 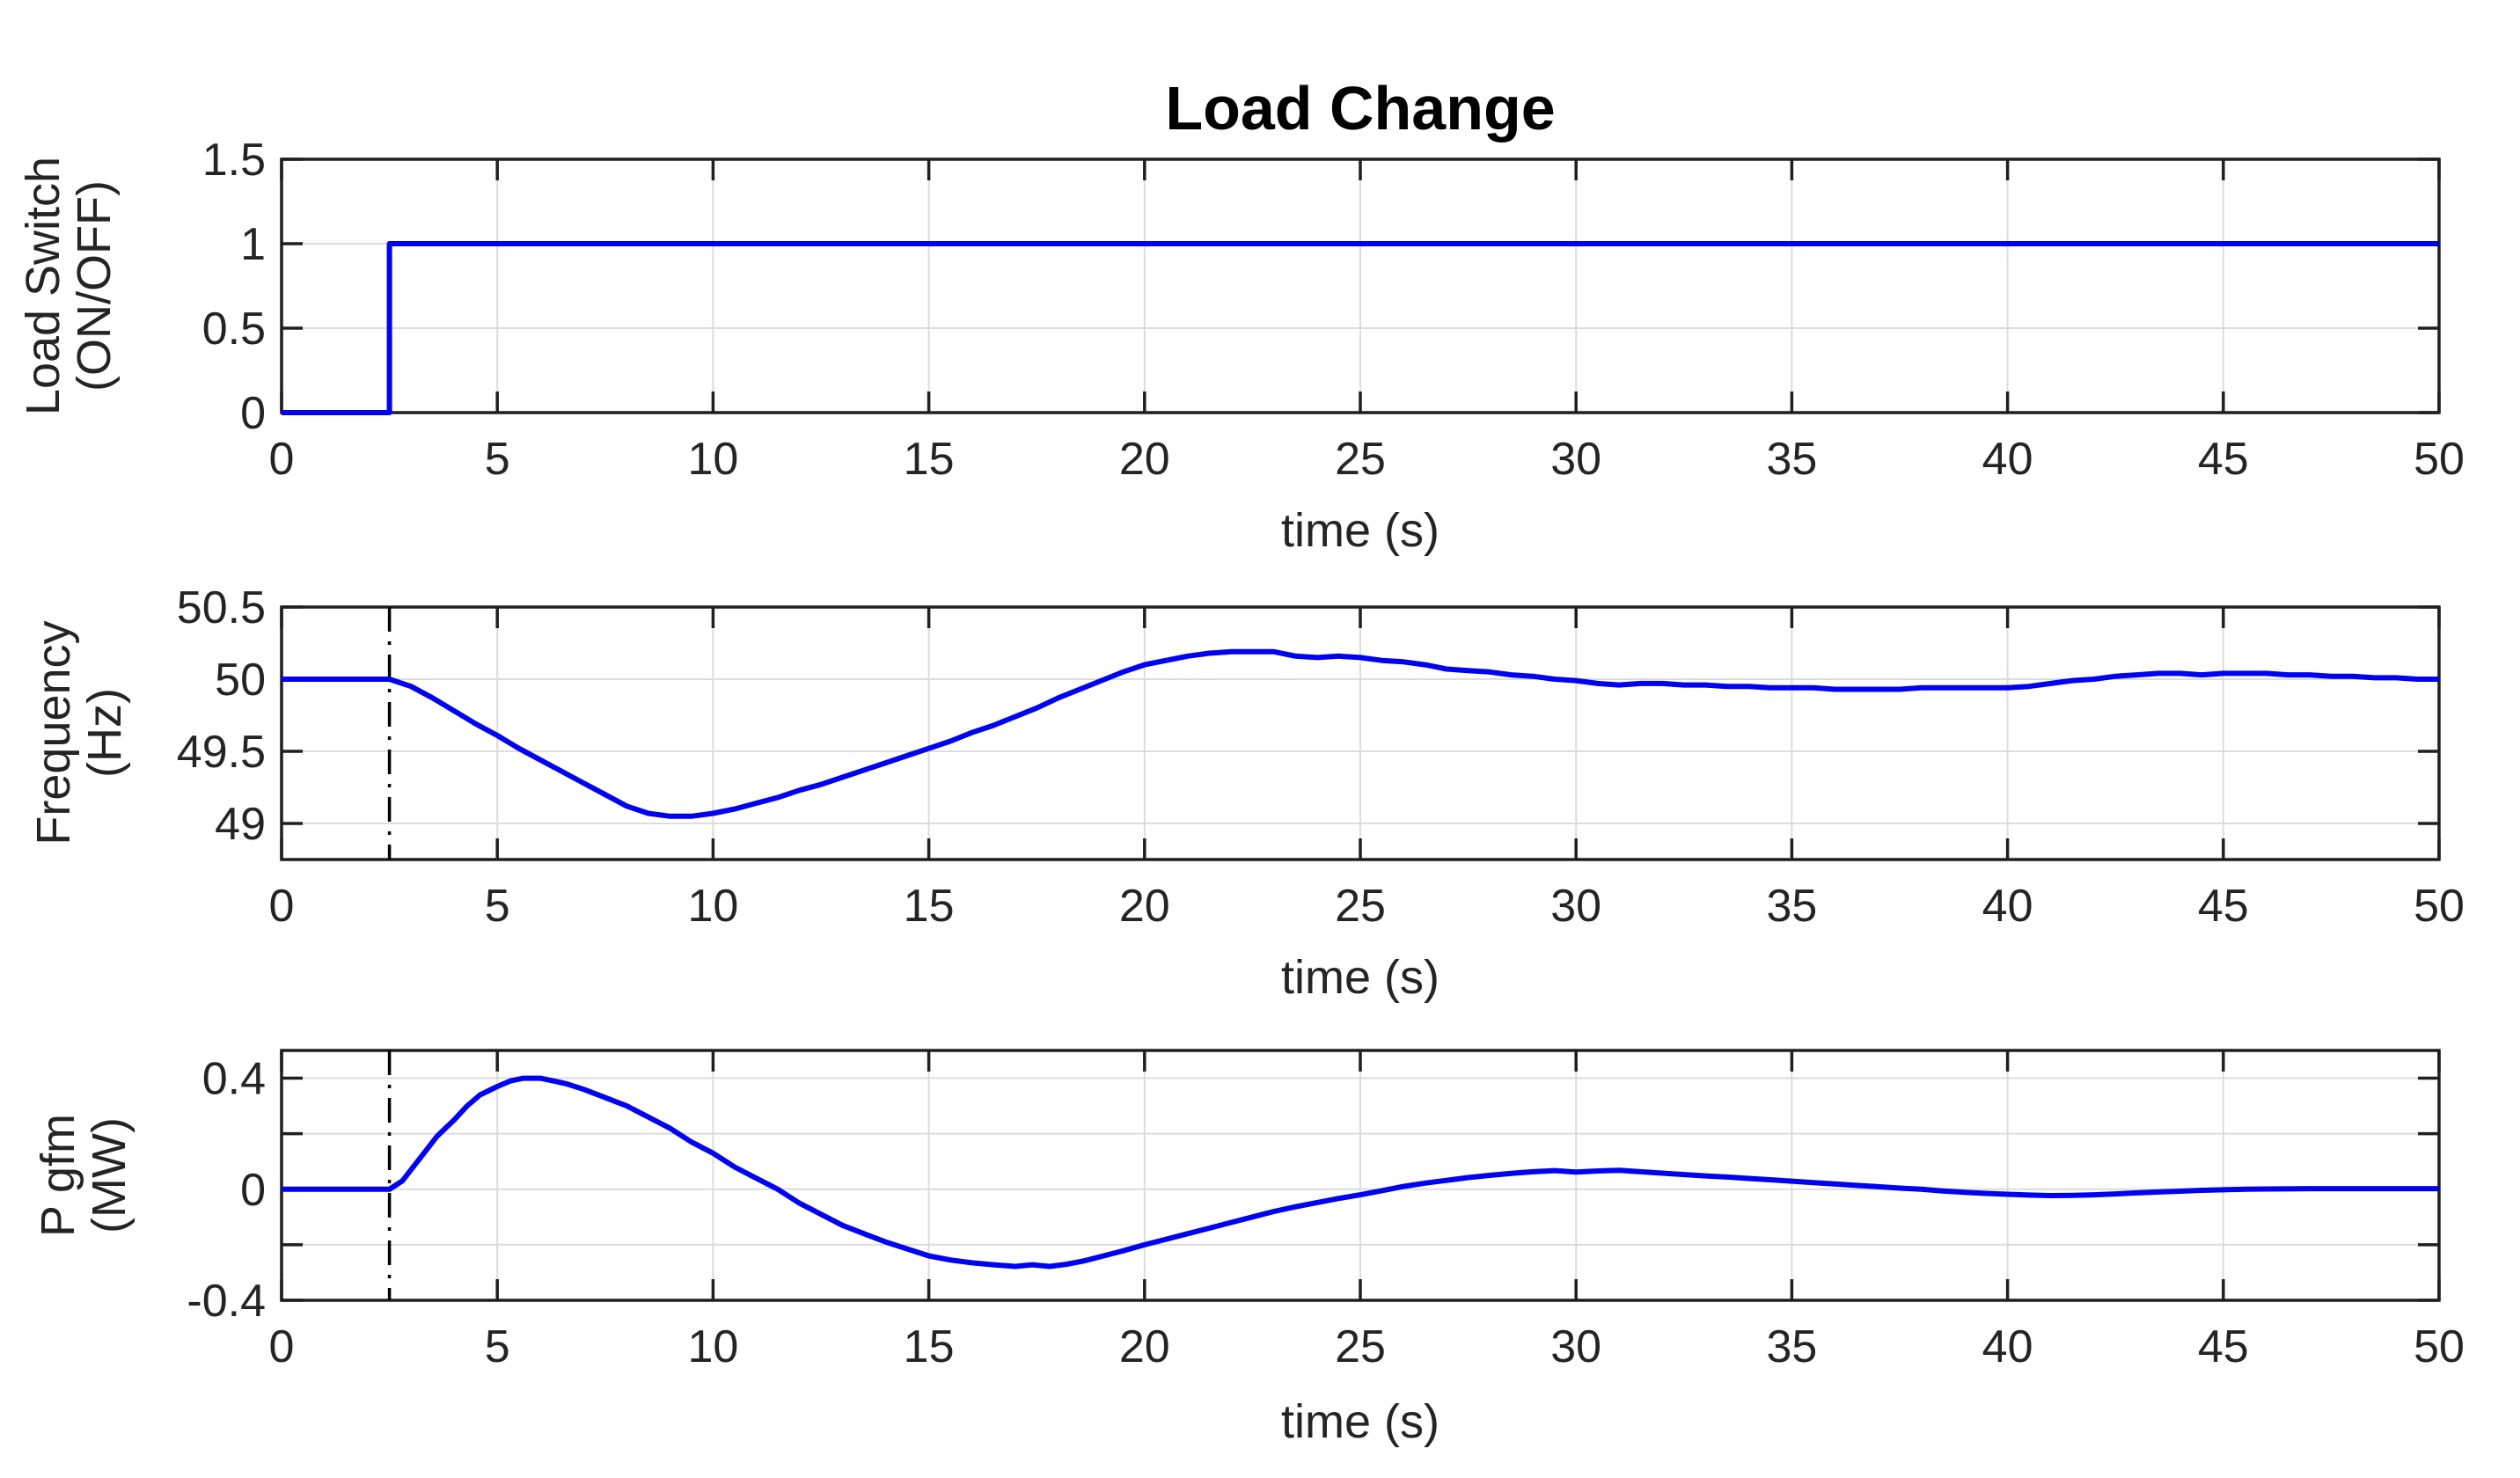 I want to click on xlabel-load-switch: time (s), so click(x=1360, y=530).